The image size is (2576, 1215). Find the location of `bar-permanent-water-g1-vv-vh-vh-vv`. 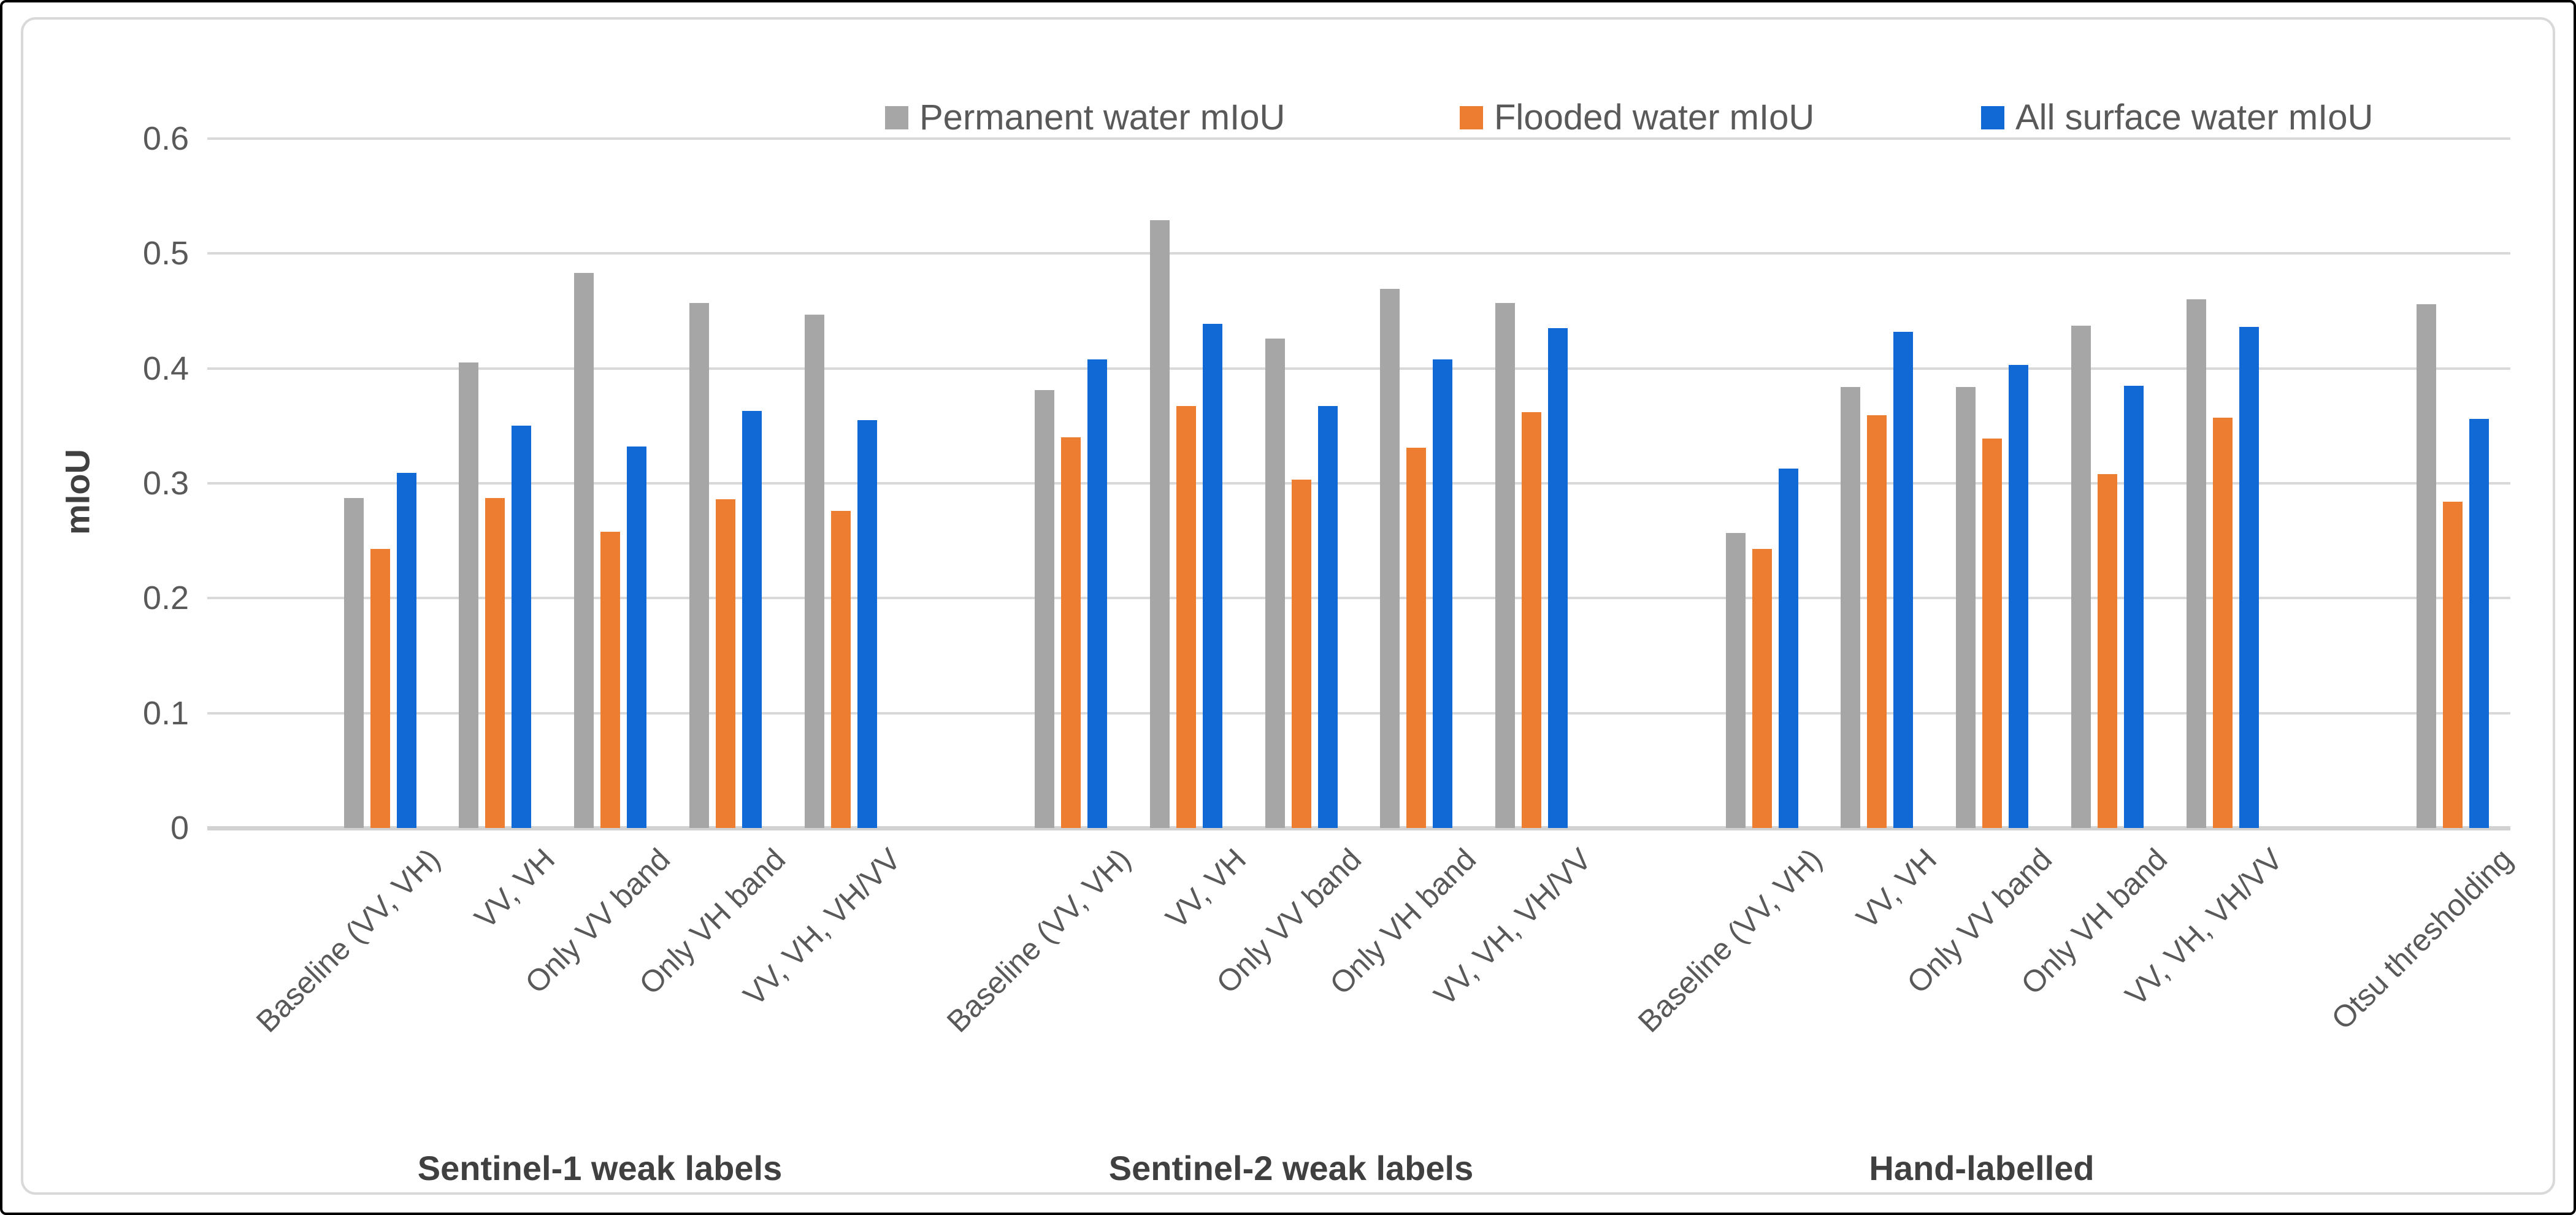

bar-permanent-water-g1-vv-vh-vh-vv is located at coordinates (814, 571).